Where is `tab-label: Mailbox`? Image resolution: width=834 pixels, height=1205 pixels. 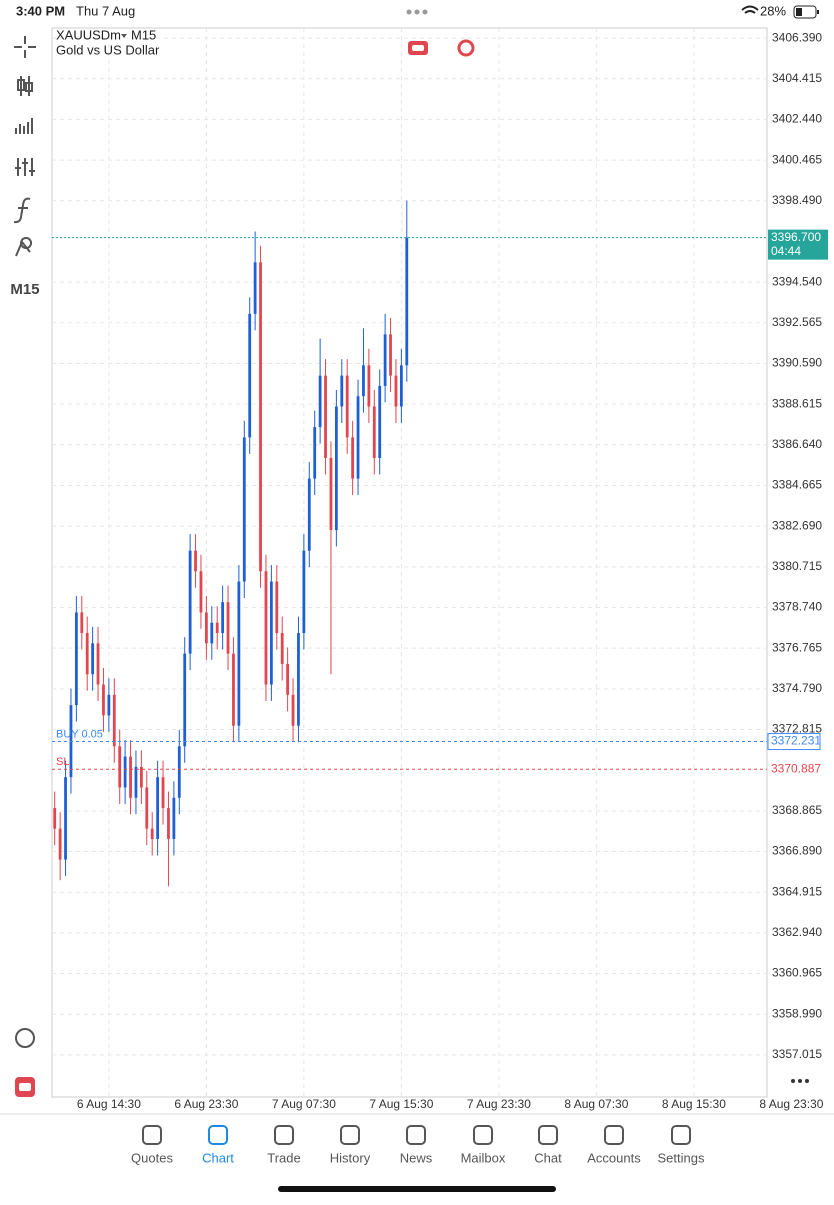
tab-label: Mailbox is located at coordinates (483, 1157).